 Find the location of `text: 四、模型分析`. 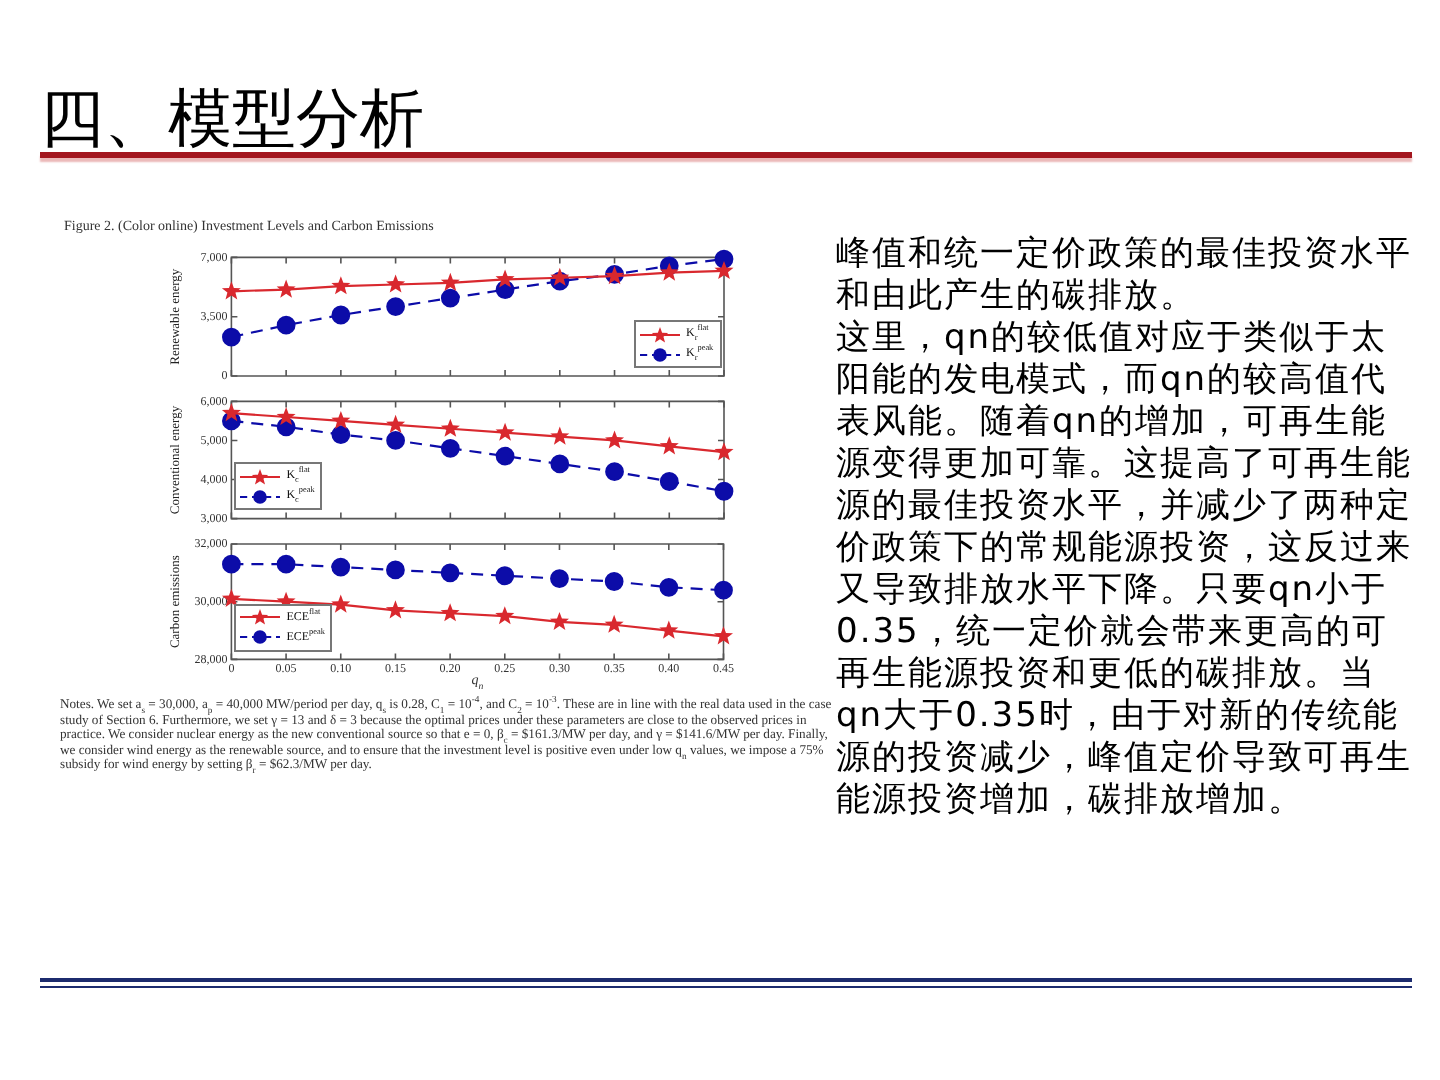

text: 四、模型分析 is located at coordinates (232, 118).